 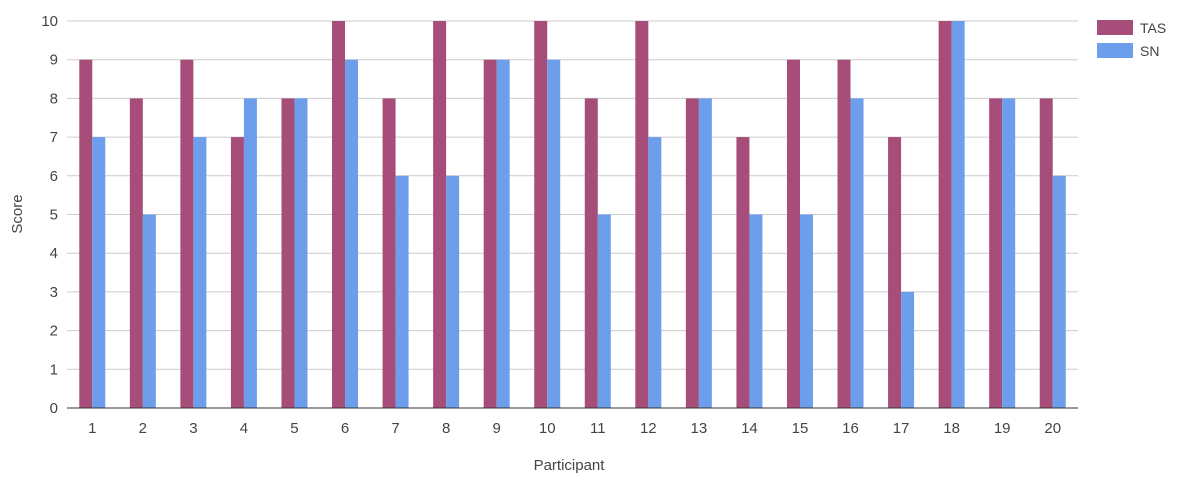 I want to click on x-tick-label: 12, so click(x=648, y=428).